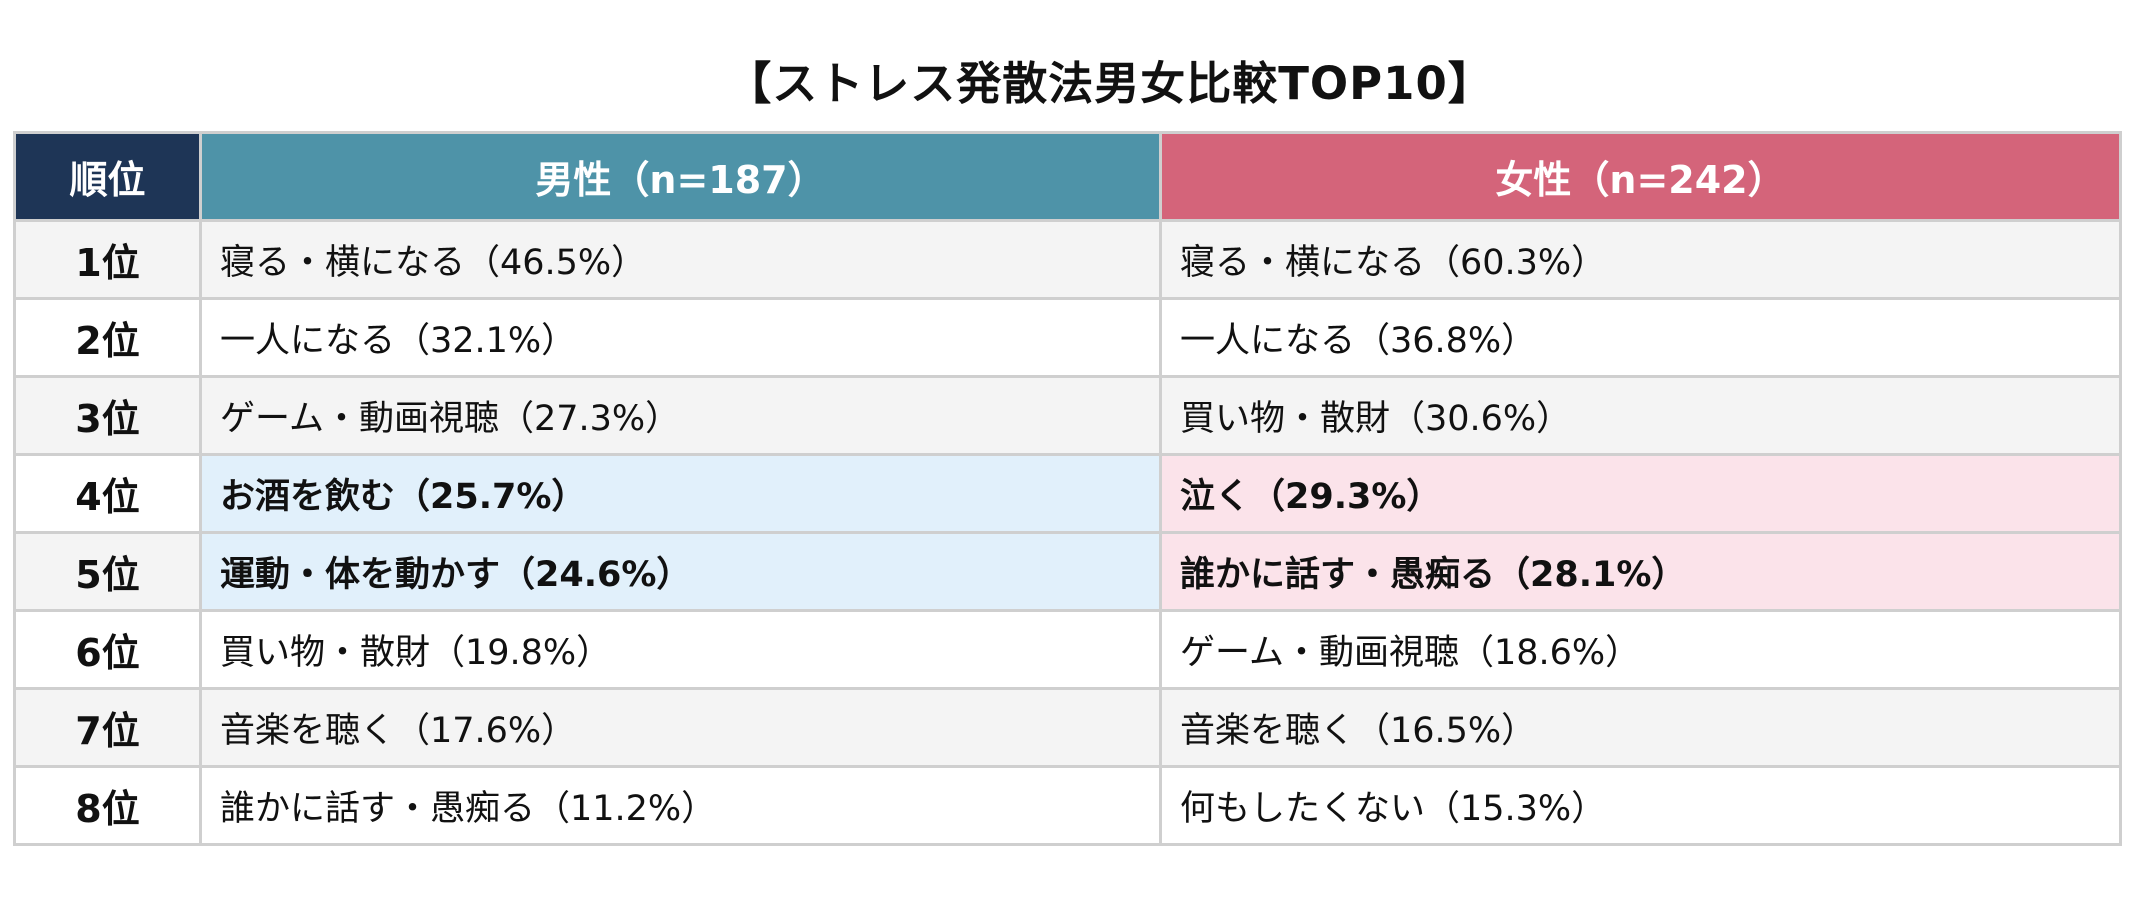 This screenshot has height=910, width=2130. I want to click on table-row: 8位 誰かに話す・愚痴る（11.2%） 何もしたくない（15.3%）, so click(1067, 805).